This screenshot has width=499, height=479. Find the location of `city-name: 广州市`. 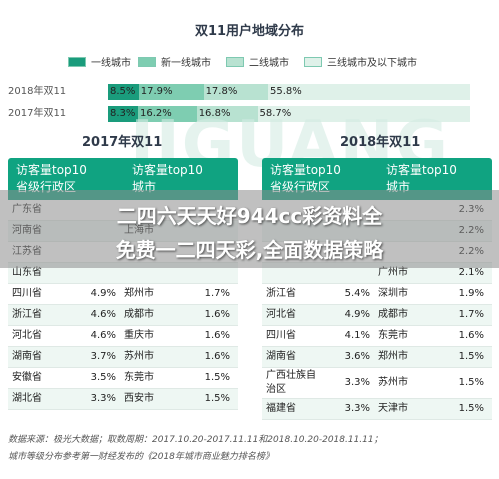

city-name: 广州市 is located at coordinates (393, 272).